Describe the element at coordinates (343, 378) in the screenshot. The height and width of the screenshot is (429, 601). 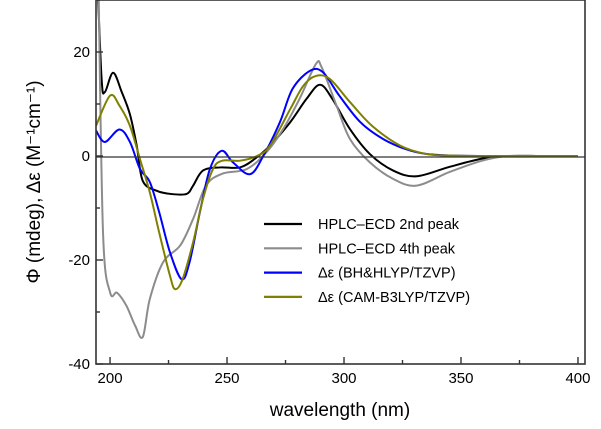
I see `x-tick-label: 300` at that location.